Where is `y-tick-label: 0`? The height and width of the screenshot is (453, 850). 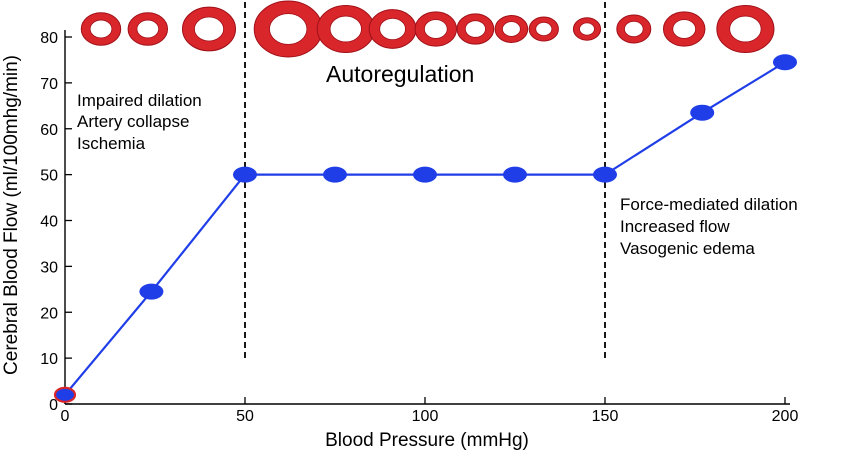 y-tick-label: 0 is located at coordinates (53, 405).